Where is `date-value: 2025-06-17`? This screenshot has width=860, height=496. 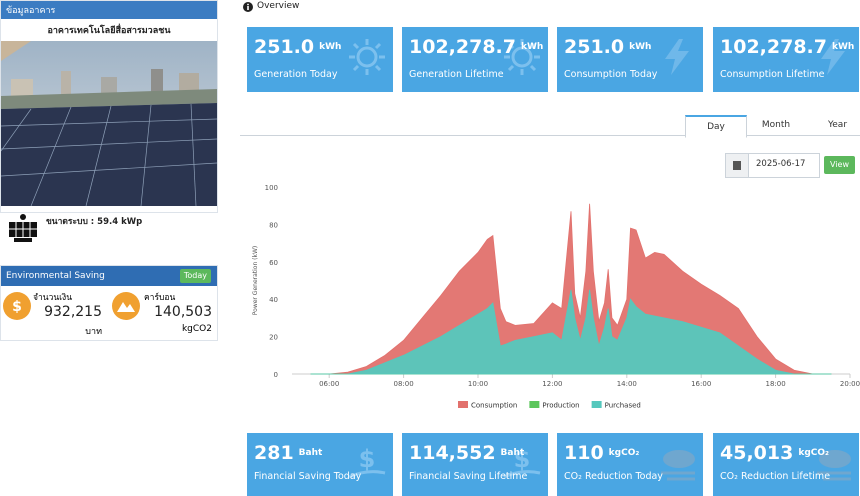
date-value: 2025-06-17 is located at coordinates (781, 164).